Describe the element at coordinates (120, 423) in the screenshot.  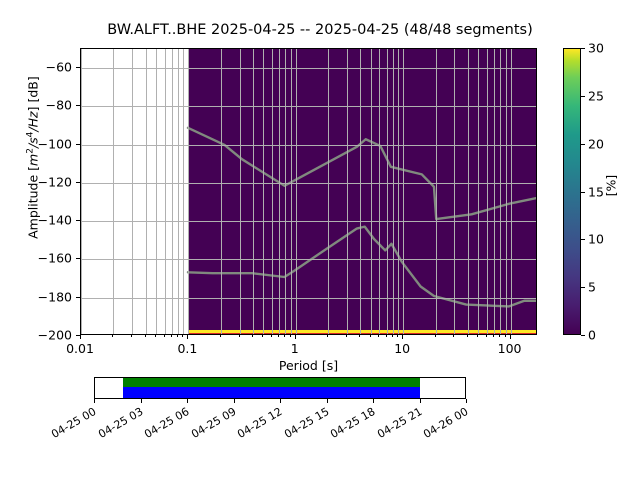
I see `timeline-tick-label: 04-25 03` at that location.